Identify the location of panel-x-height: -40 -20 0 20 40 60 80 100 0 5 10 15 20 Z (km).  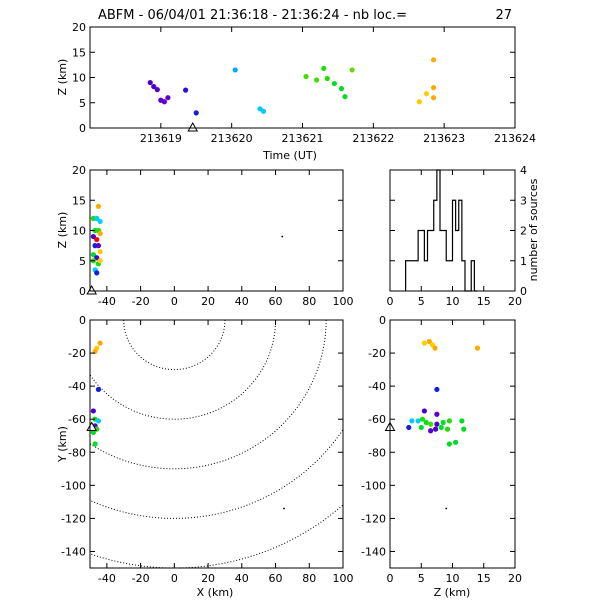
(205, 236).